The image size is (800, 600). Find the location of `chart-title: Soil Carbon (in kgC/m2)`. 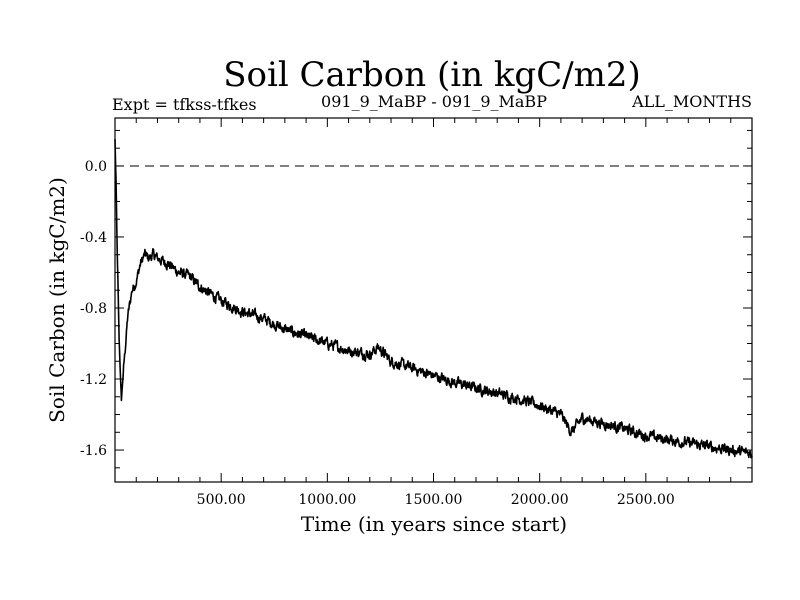

chart-title: Soil Carbon (in kgC/m2) is located at coordinates (432, 75).